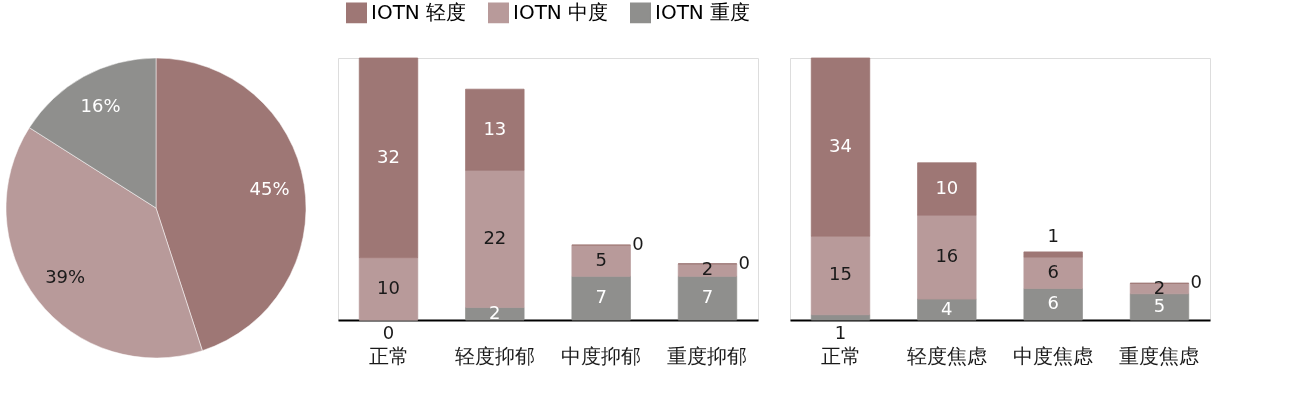  Describe the element at coordinates (495, 128) in the screenshot. I see `data-label: 13` at that location.